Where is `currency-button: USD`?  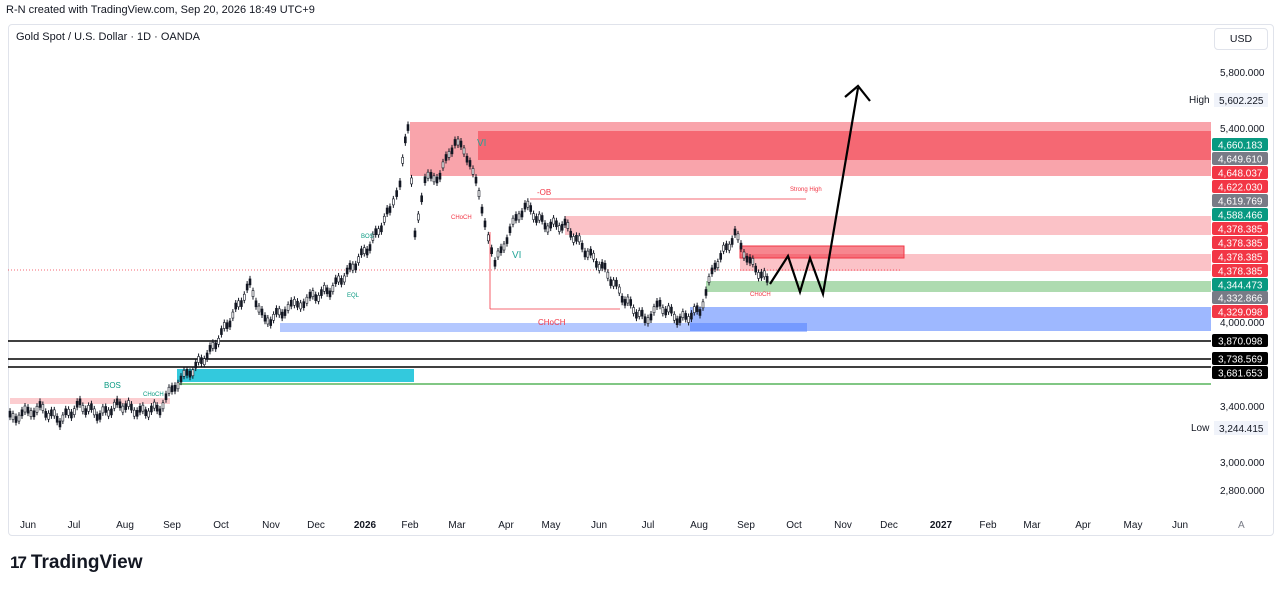 currency-button: USD is located at coordinates (1241, 39).